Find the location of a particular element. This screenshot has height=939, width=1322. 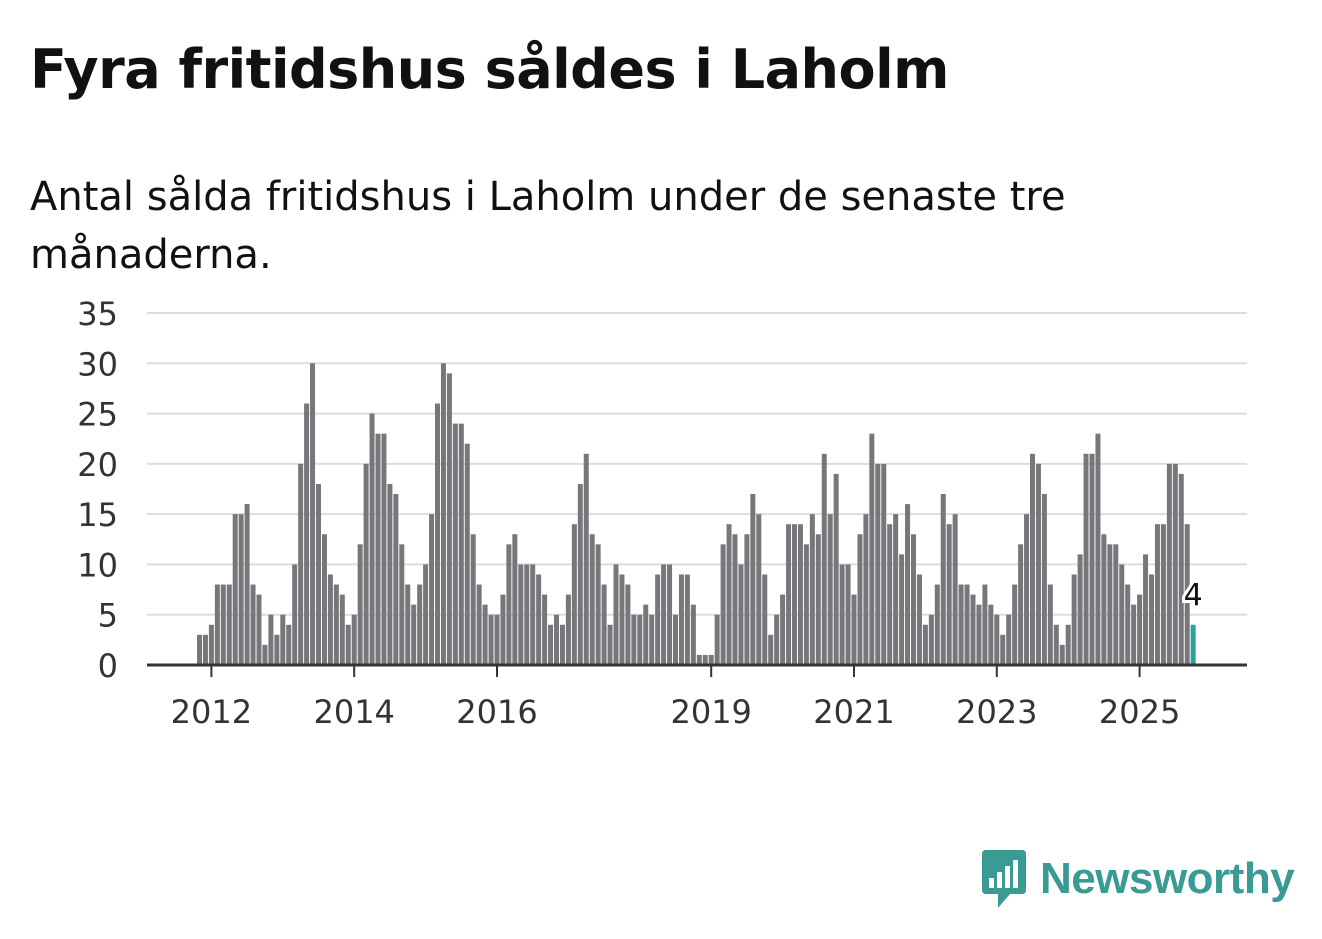

x-axis: 2012 2014 2016 2019 2021 2023 2025 is located at coordinates (675, 698).